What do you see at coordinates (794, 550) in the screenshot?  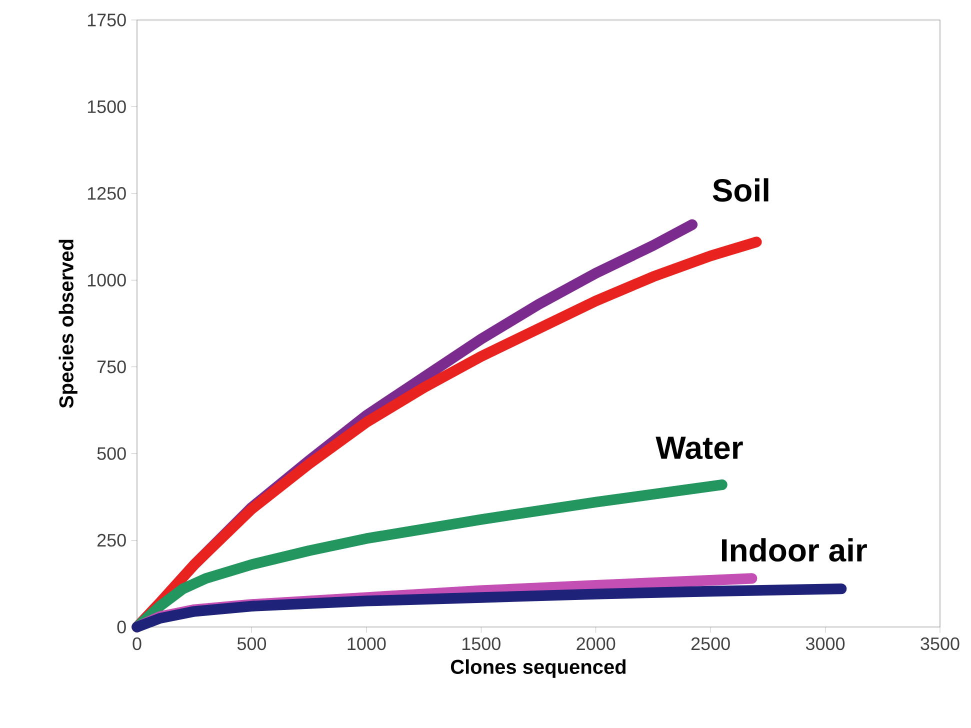 I see `annotation: Indoor air` at bounding box center [794, 550].